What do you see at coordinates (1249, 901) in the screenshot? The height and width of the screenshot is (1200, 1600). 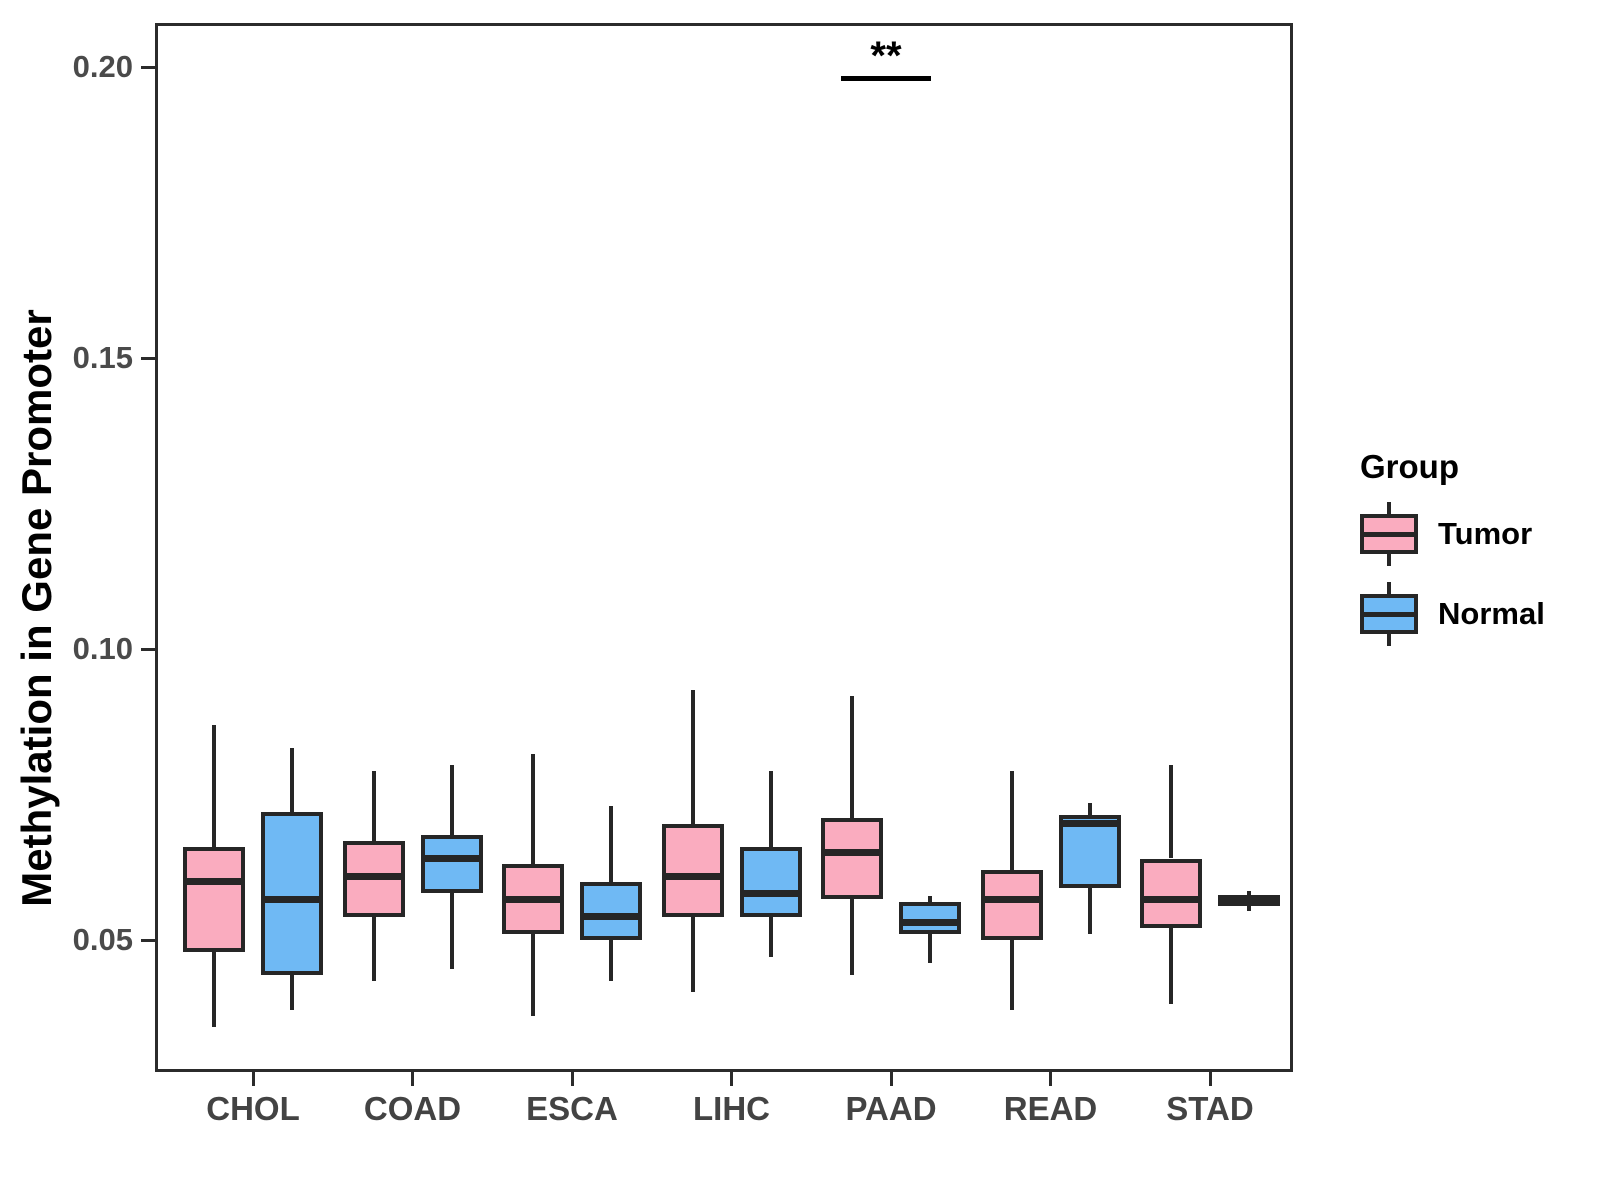 I see `median-normal-stad` at bounding box center [1249, 901].